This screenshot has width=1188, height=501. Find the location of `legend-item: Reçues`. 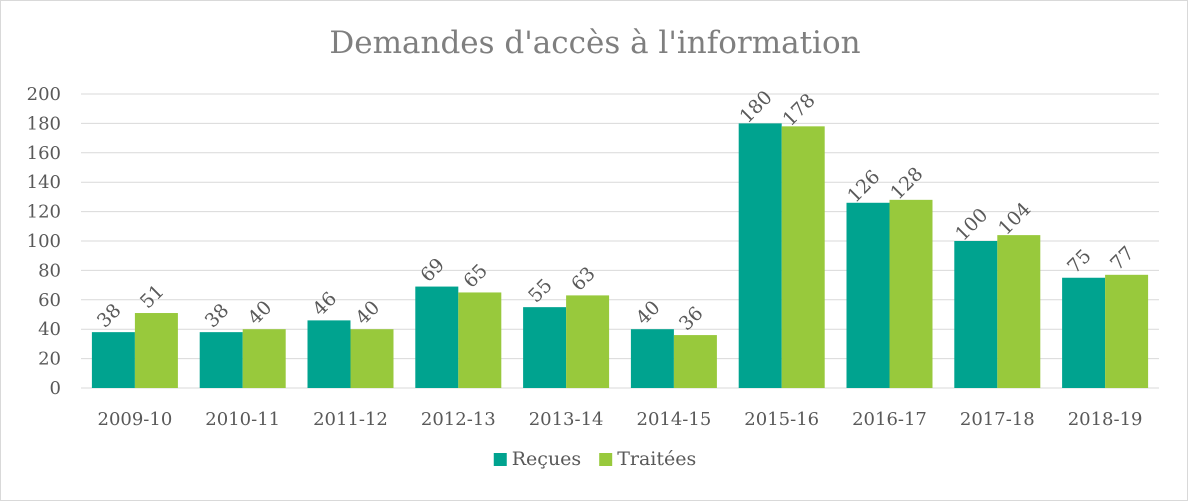

legend-item: Reçues is located at coordinates (537, 459).